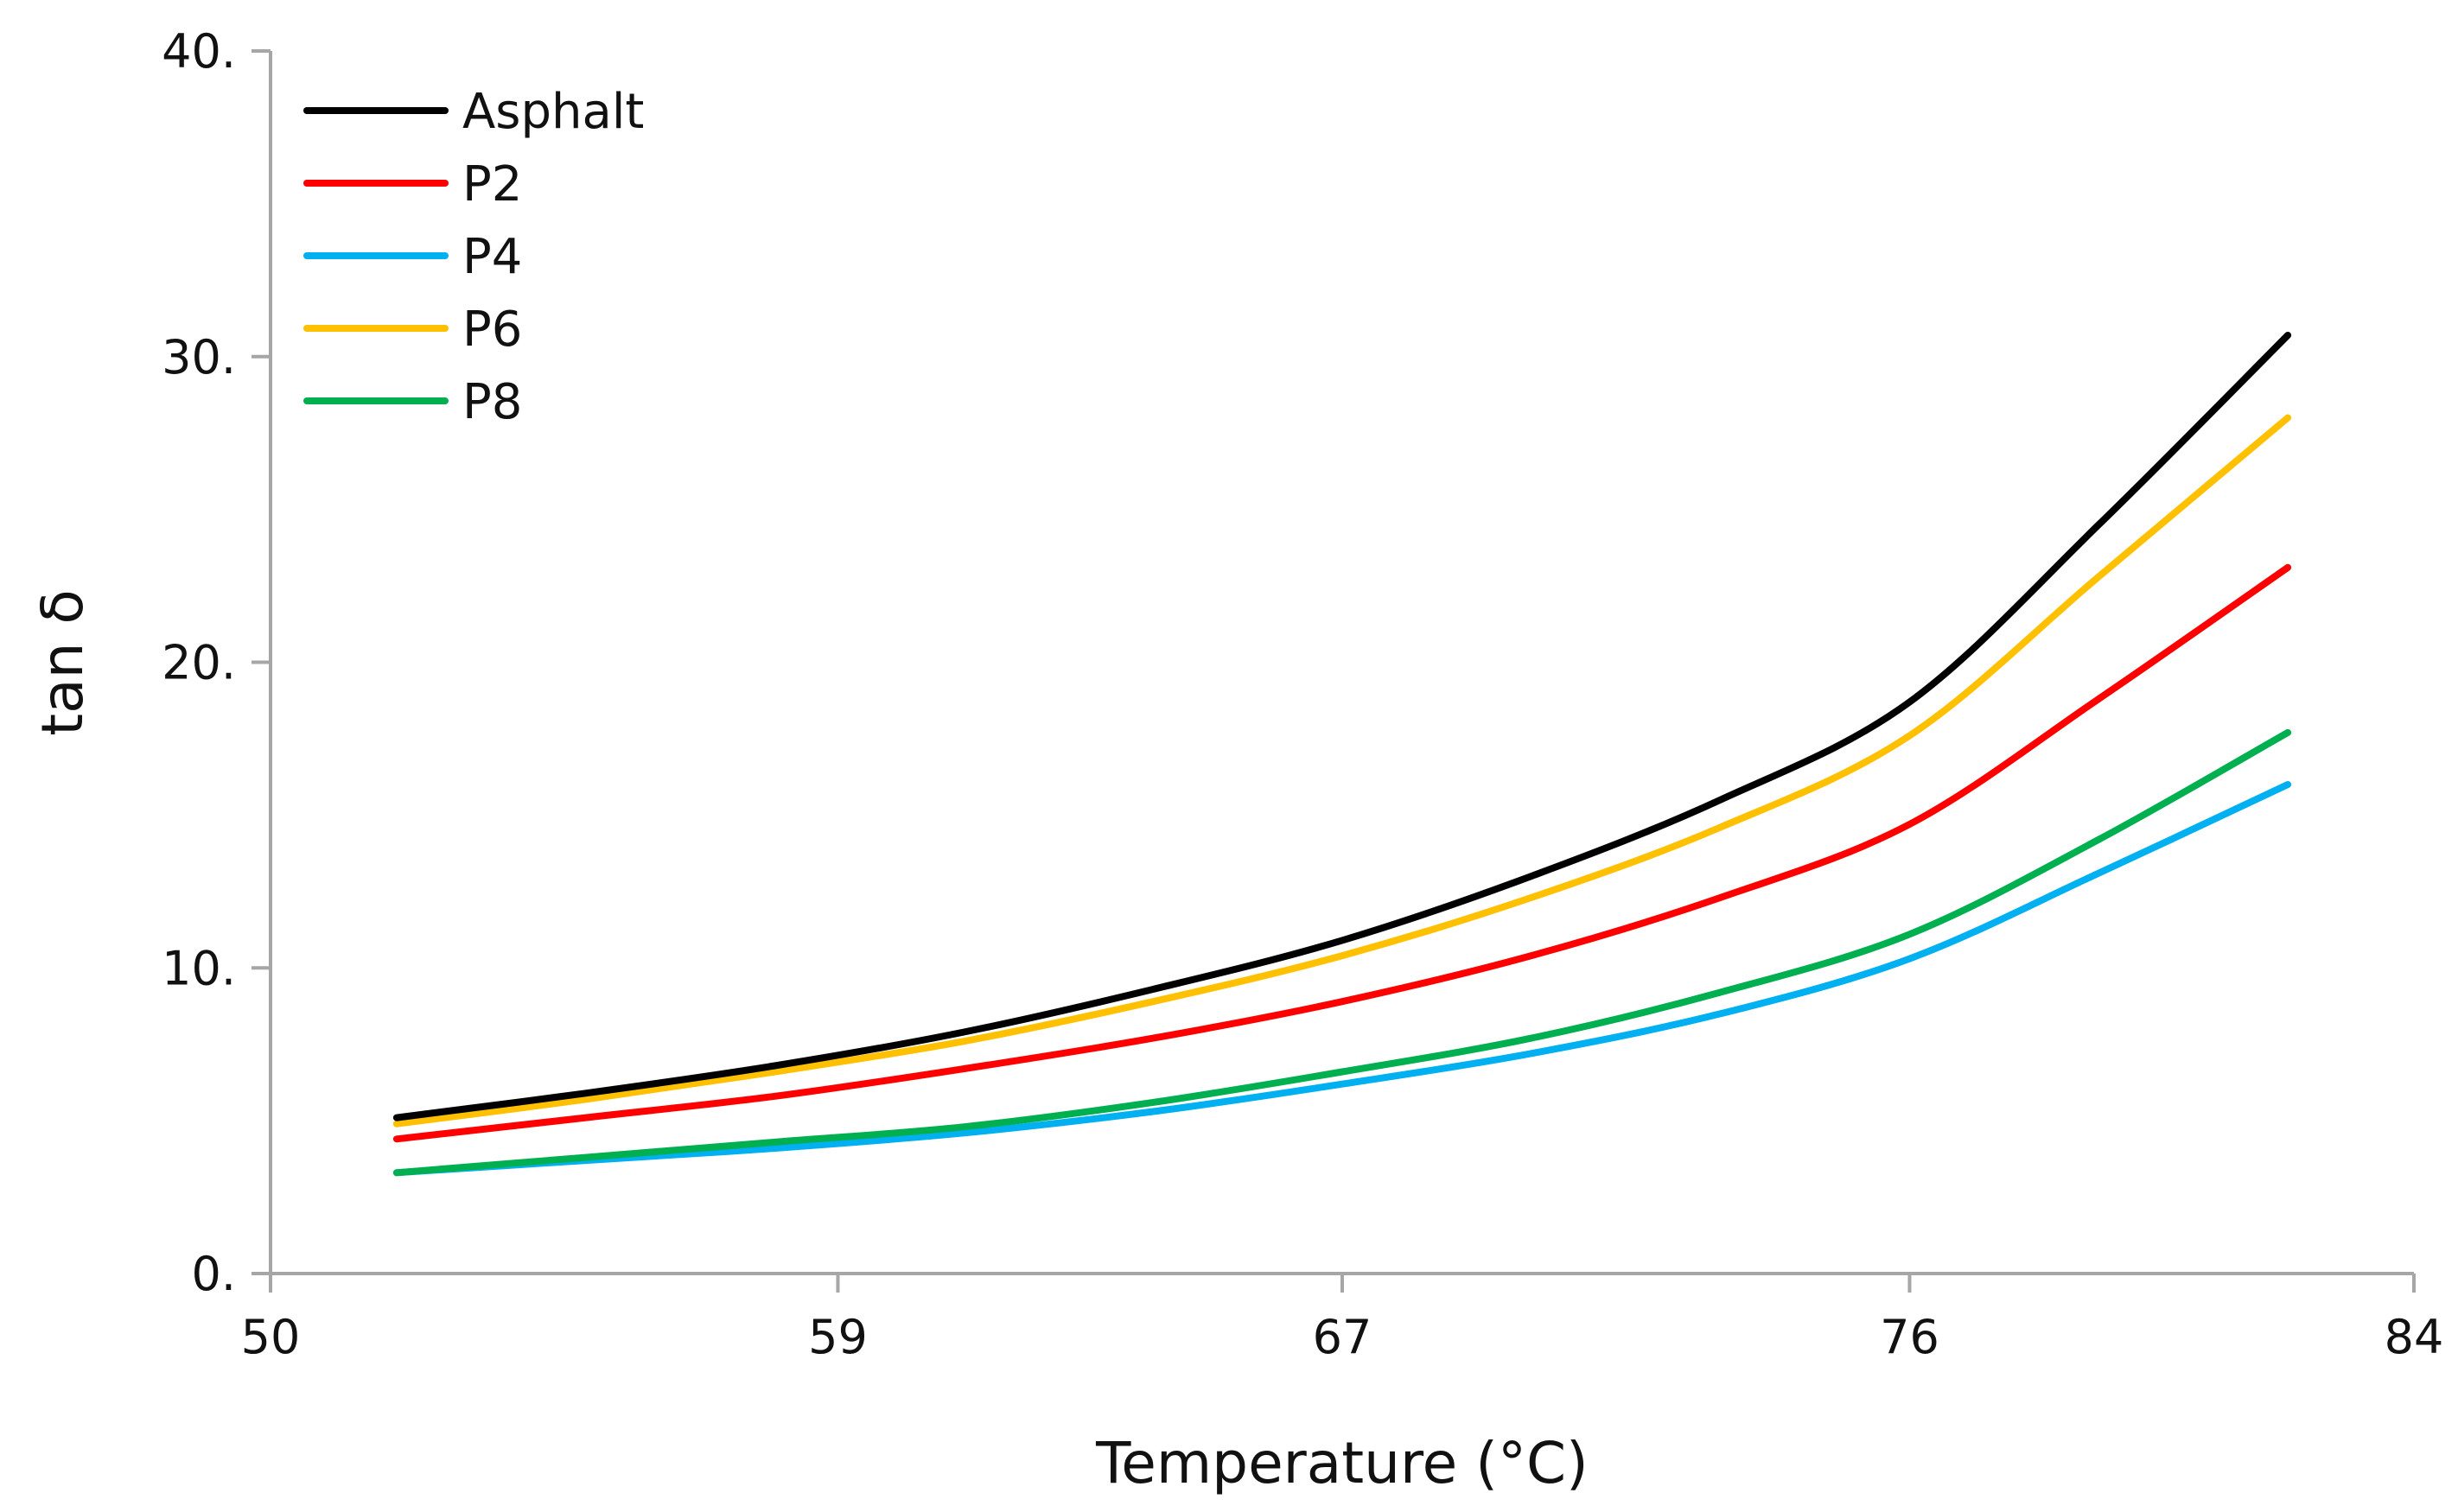 This screenshot has height=1512, width=2458. I want to click on x-tick-label: 76, so click(1909, 1337).